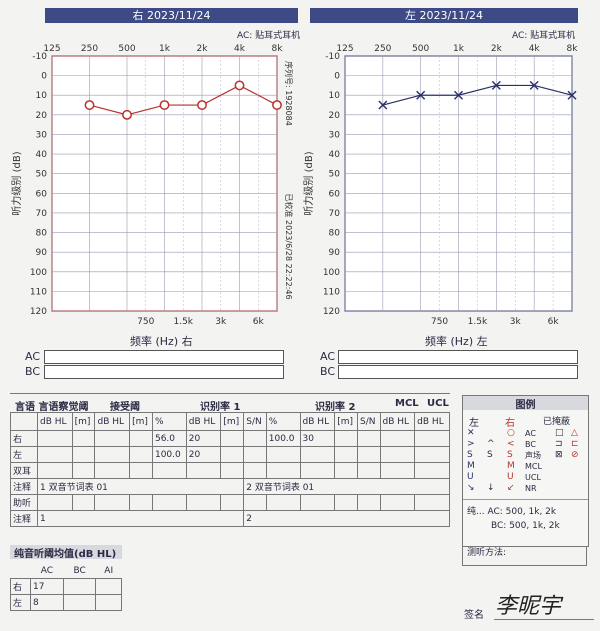  Describe the element at coordinates (140, 486) in the screenshot. I see `note1-cell: 1 双音节词表 01` at that location.